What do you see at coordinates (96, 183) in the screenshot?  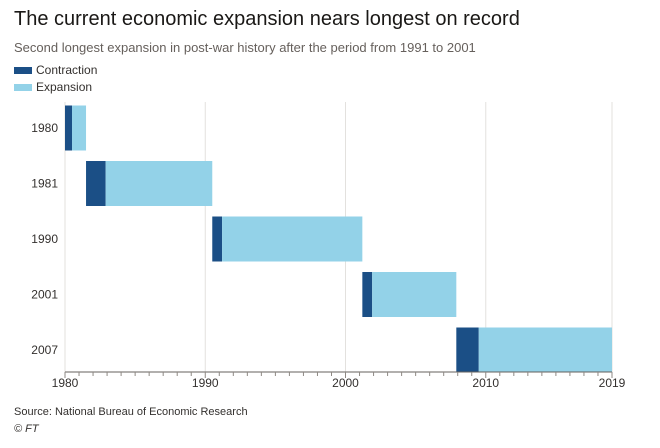 I see `bar-contraction-1981` at bounding box center [96, 183].